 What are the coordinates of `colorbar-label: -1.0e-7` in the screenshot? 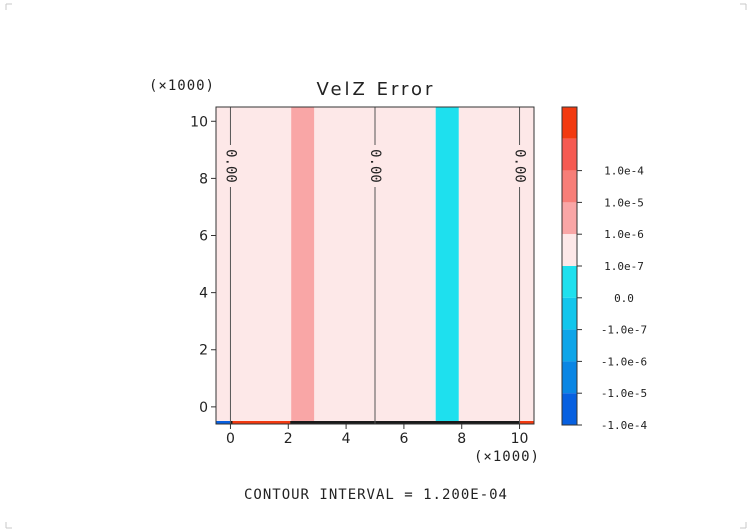 It's located at (624, 330).